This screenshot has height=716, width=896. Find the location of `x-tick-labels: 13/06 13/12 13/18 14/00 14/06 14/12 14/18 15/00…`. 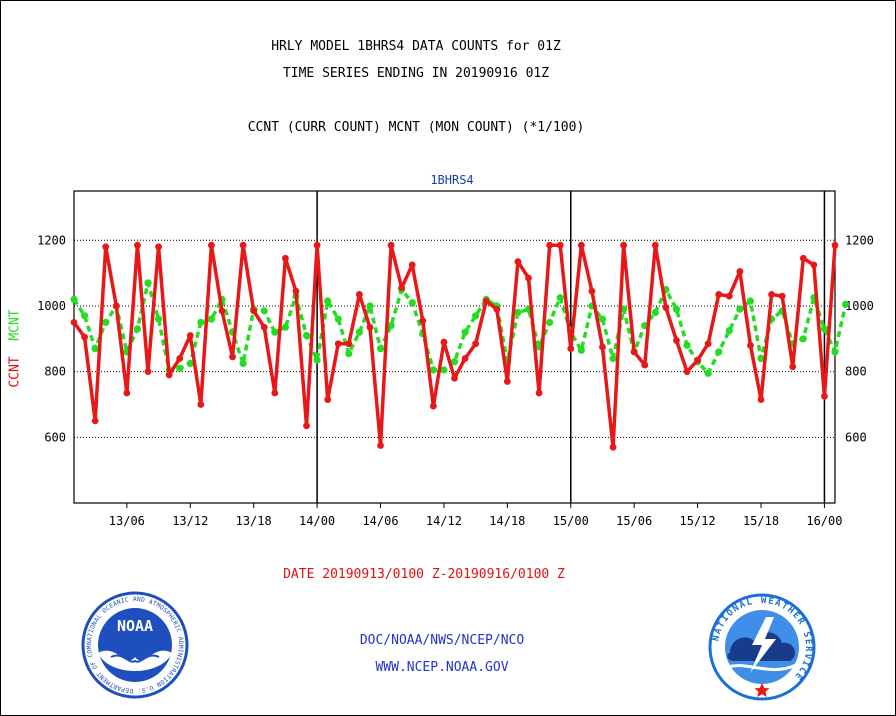

x-tick-labels: 13/06 13/12 13/18 14/00 14/06 14/12 14/18 15/00… is located at coordinates (475, 515).